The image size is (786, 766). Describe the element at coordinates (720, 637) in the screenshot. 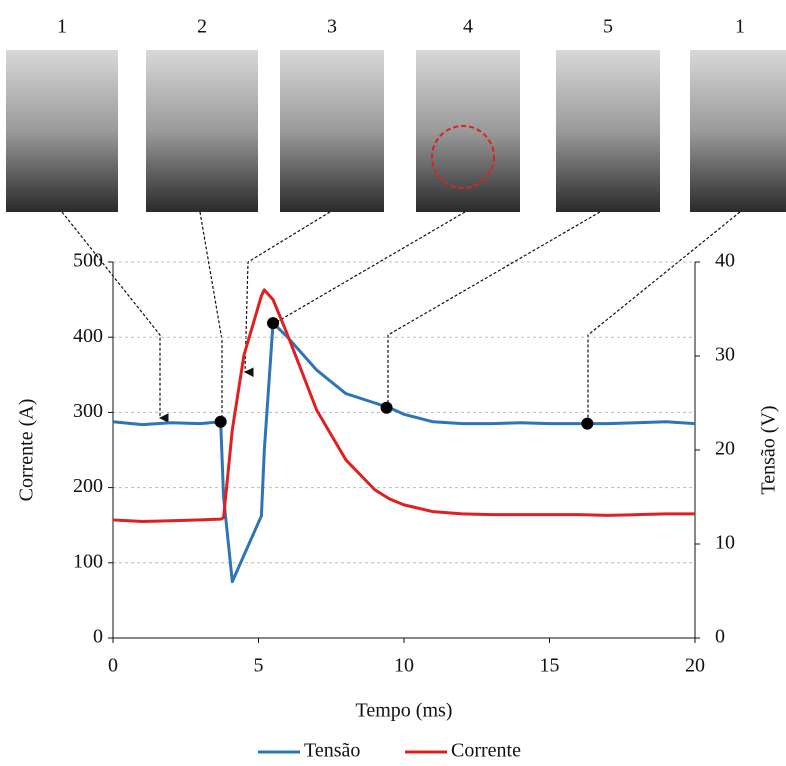

I see `y2-tick-label: 0` at that location.